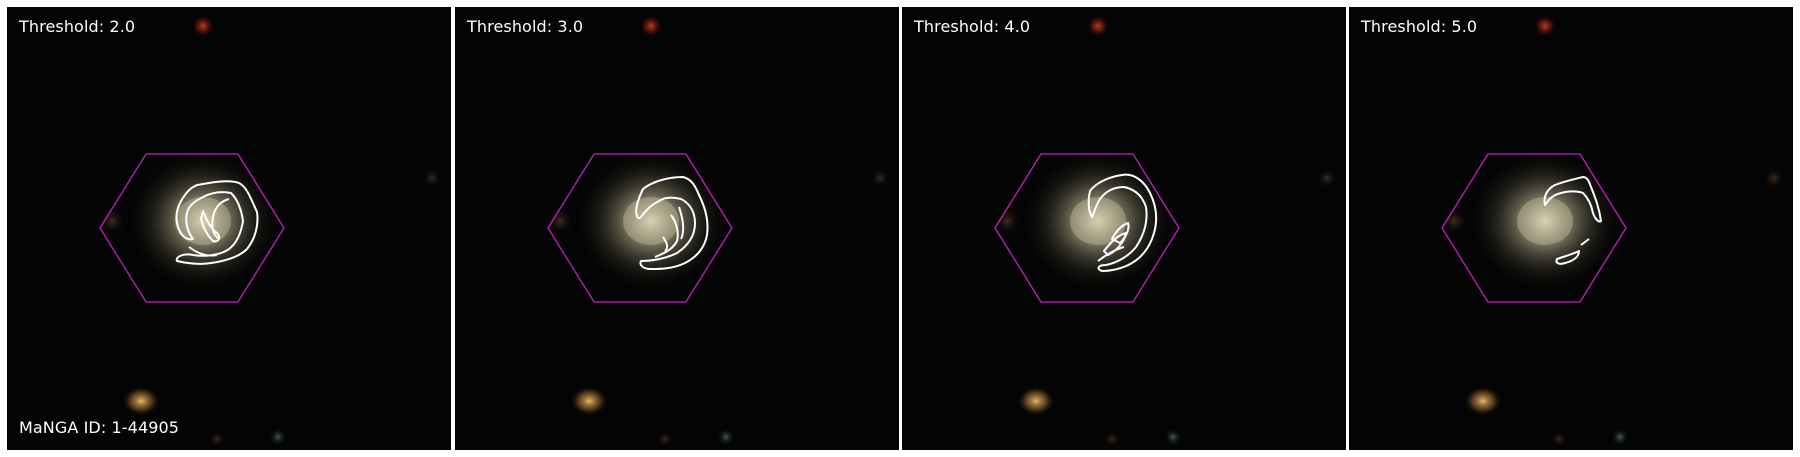 This screenshot has width=1800, height=457. What do you see at coordinates (972, 26) in the screenshot?
I see `threshold-label: Threshold: 4.0` at bounding box center [972, 26].